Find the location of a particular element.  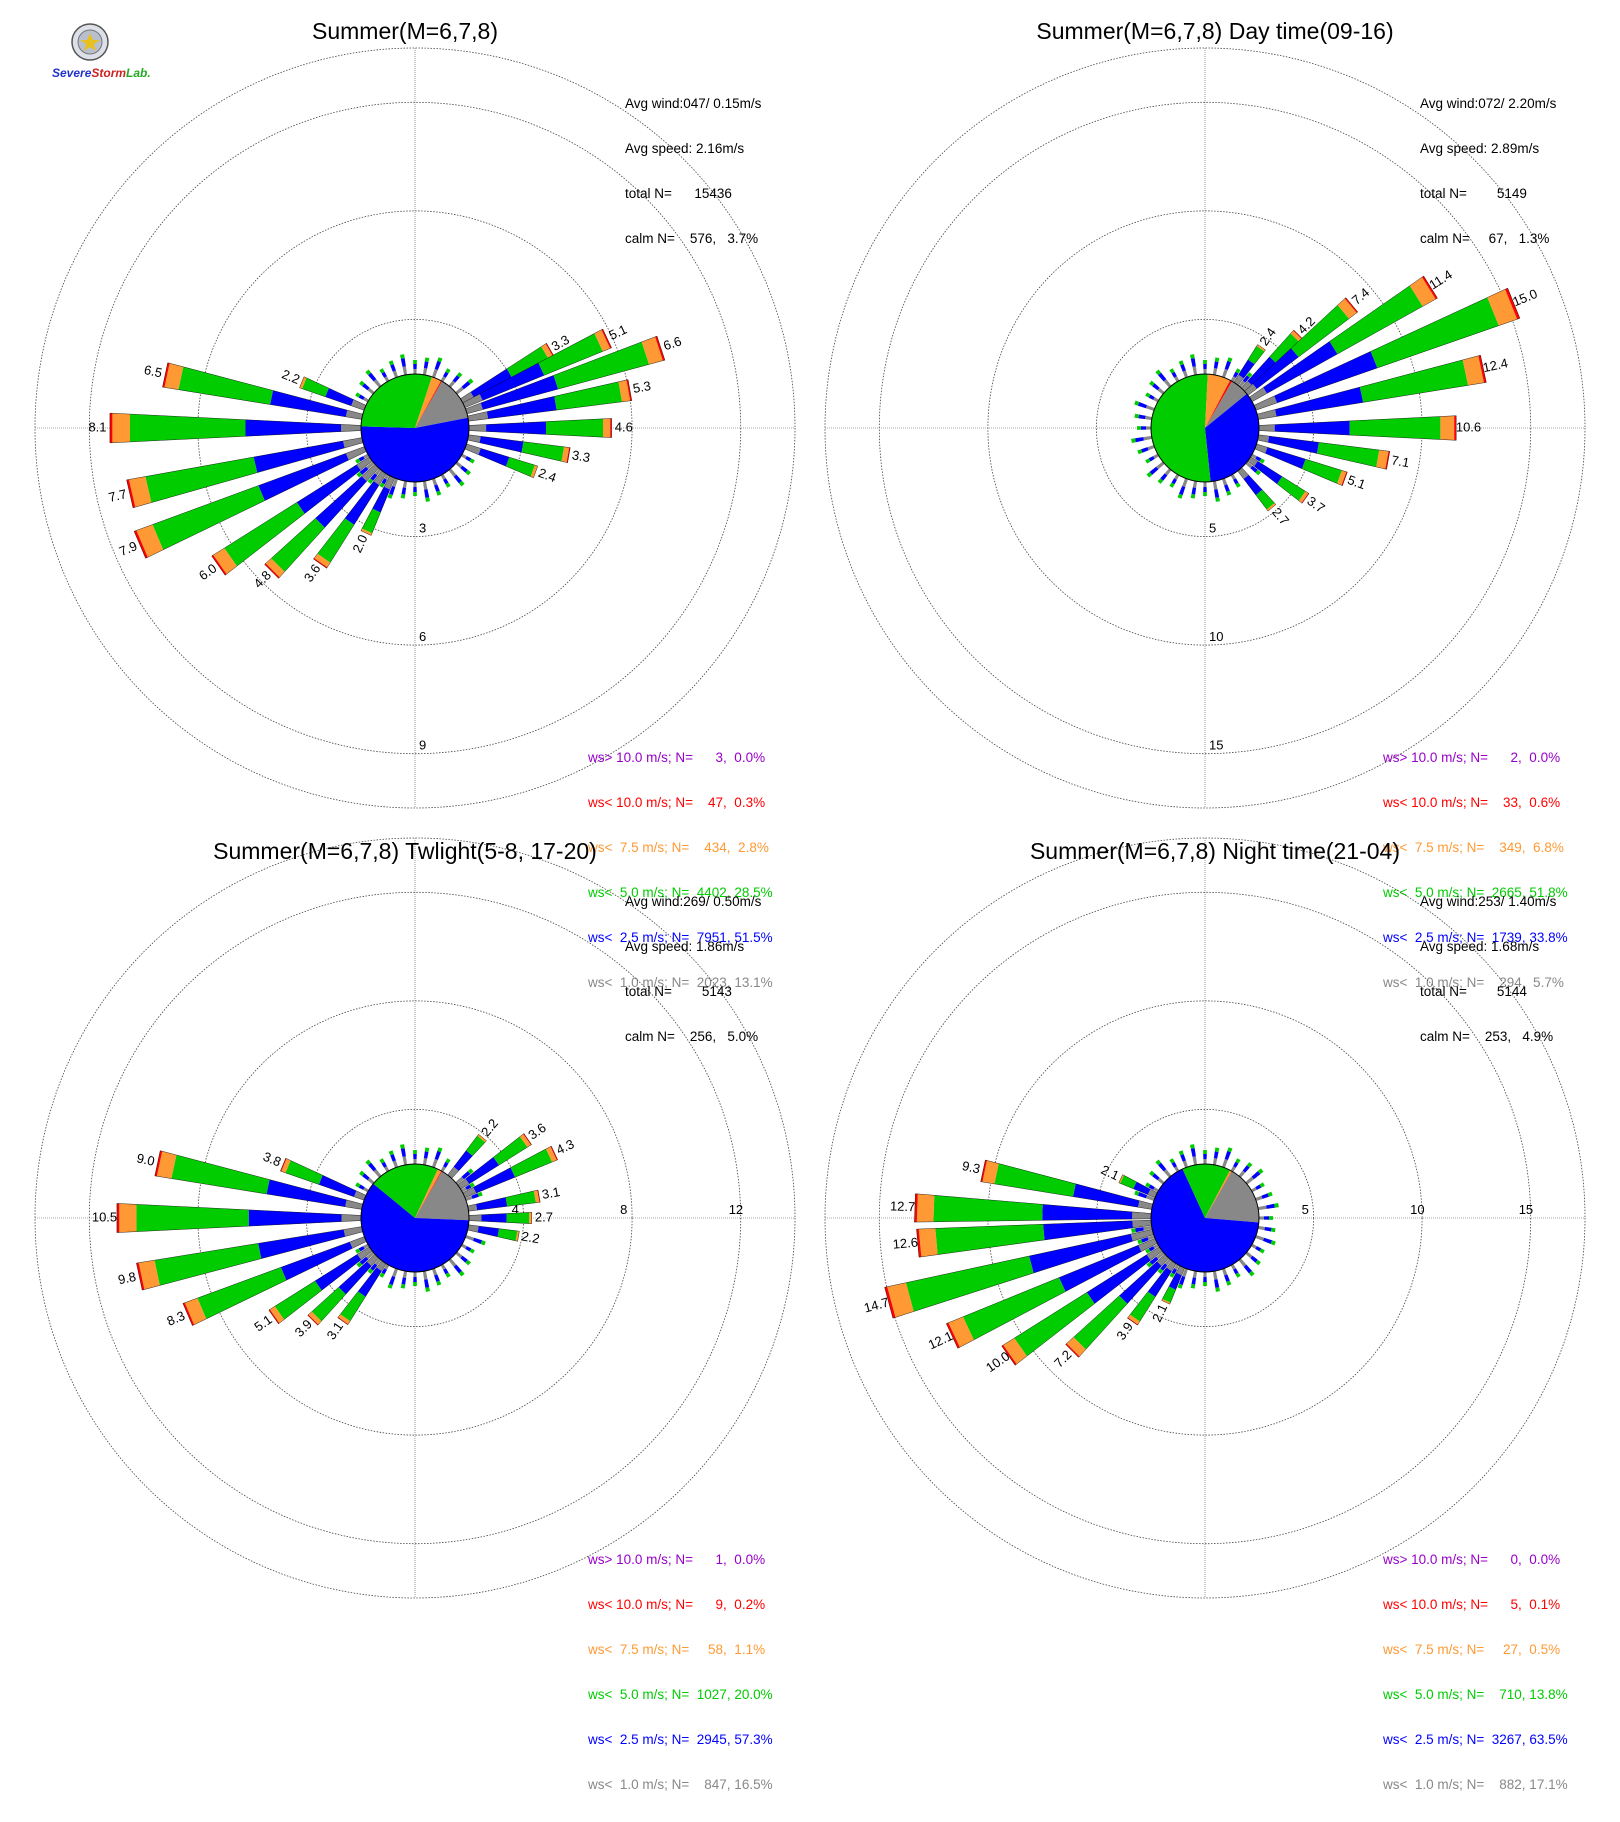

legend-entry: ws< 7.5 m/s; N= 349, 6.8% is located at coordinates (1473, 847).